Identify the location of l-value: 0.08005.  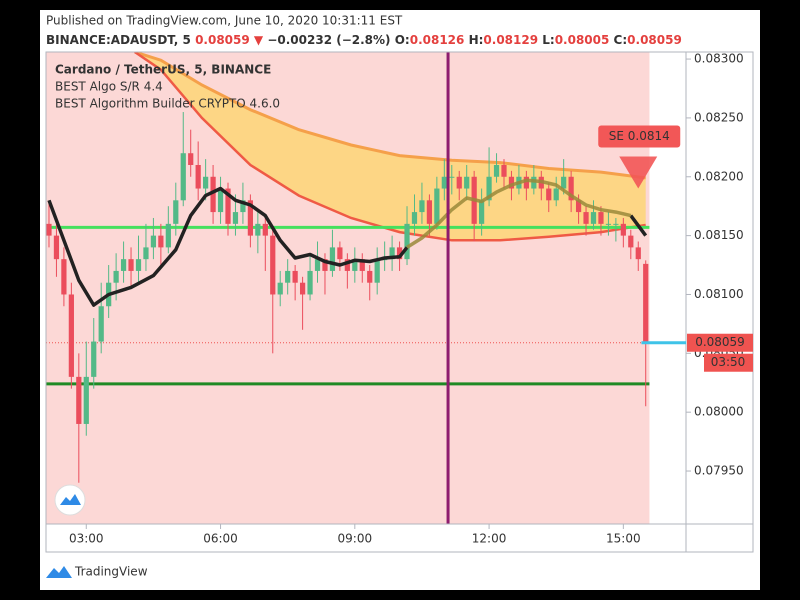
(582, 40).